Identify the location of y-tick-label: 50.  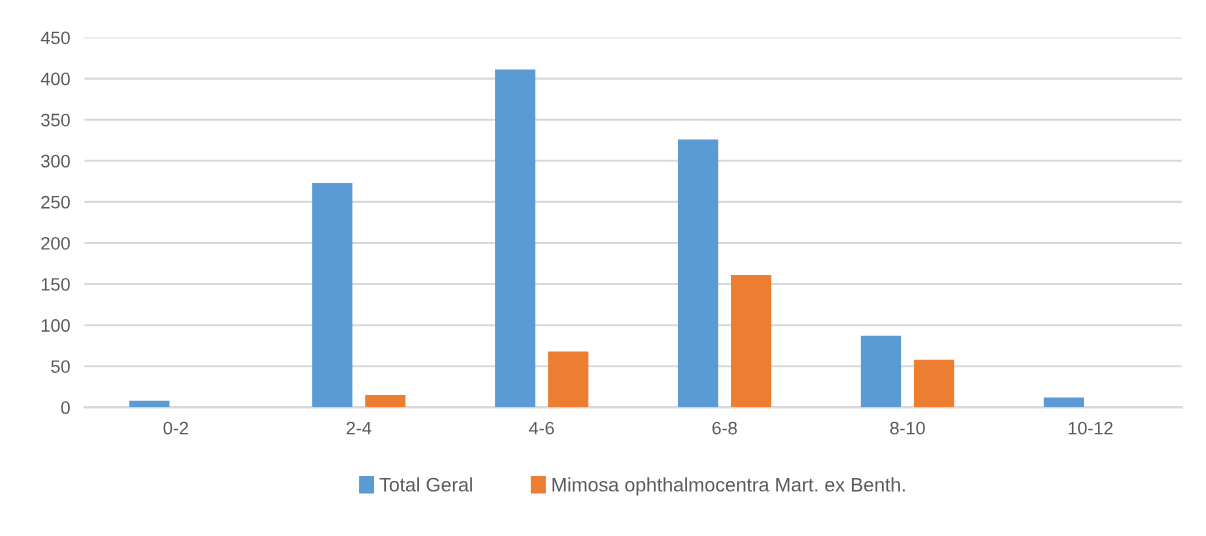
(60, 366).